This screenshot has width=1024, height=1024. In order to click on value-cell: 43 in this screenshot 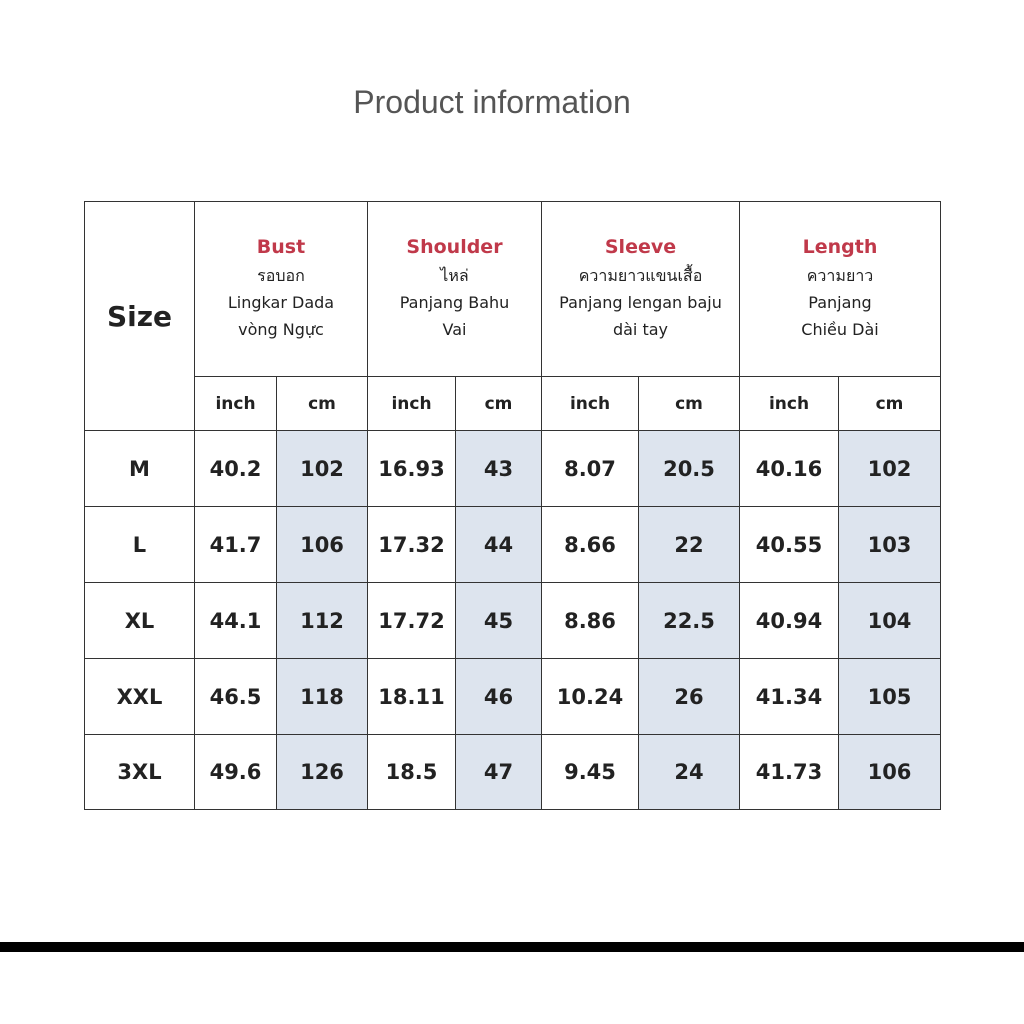, I will do `click(498, 468)`.